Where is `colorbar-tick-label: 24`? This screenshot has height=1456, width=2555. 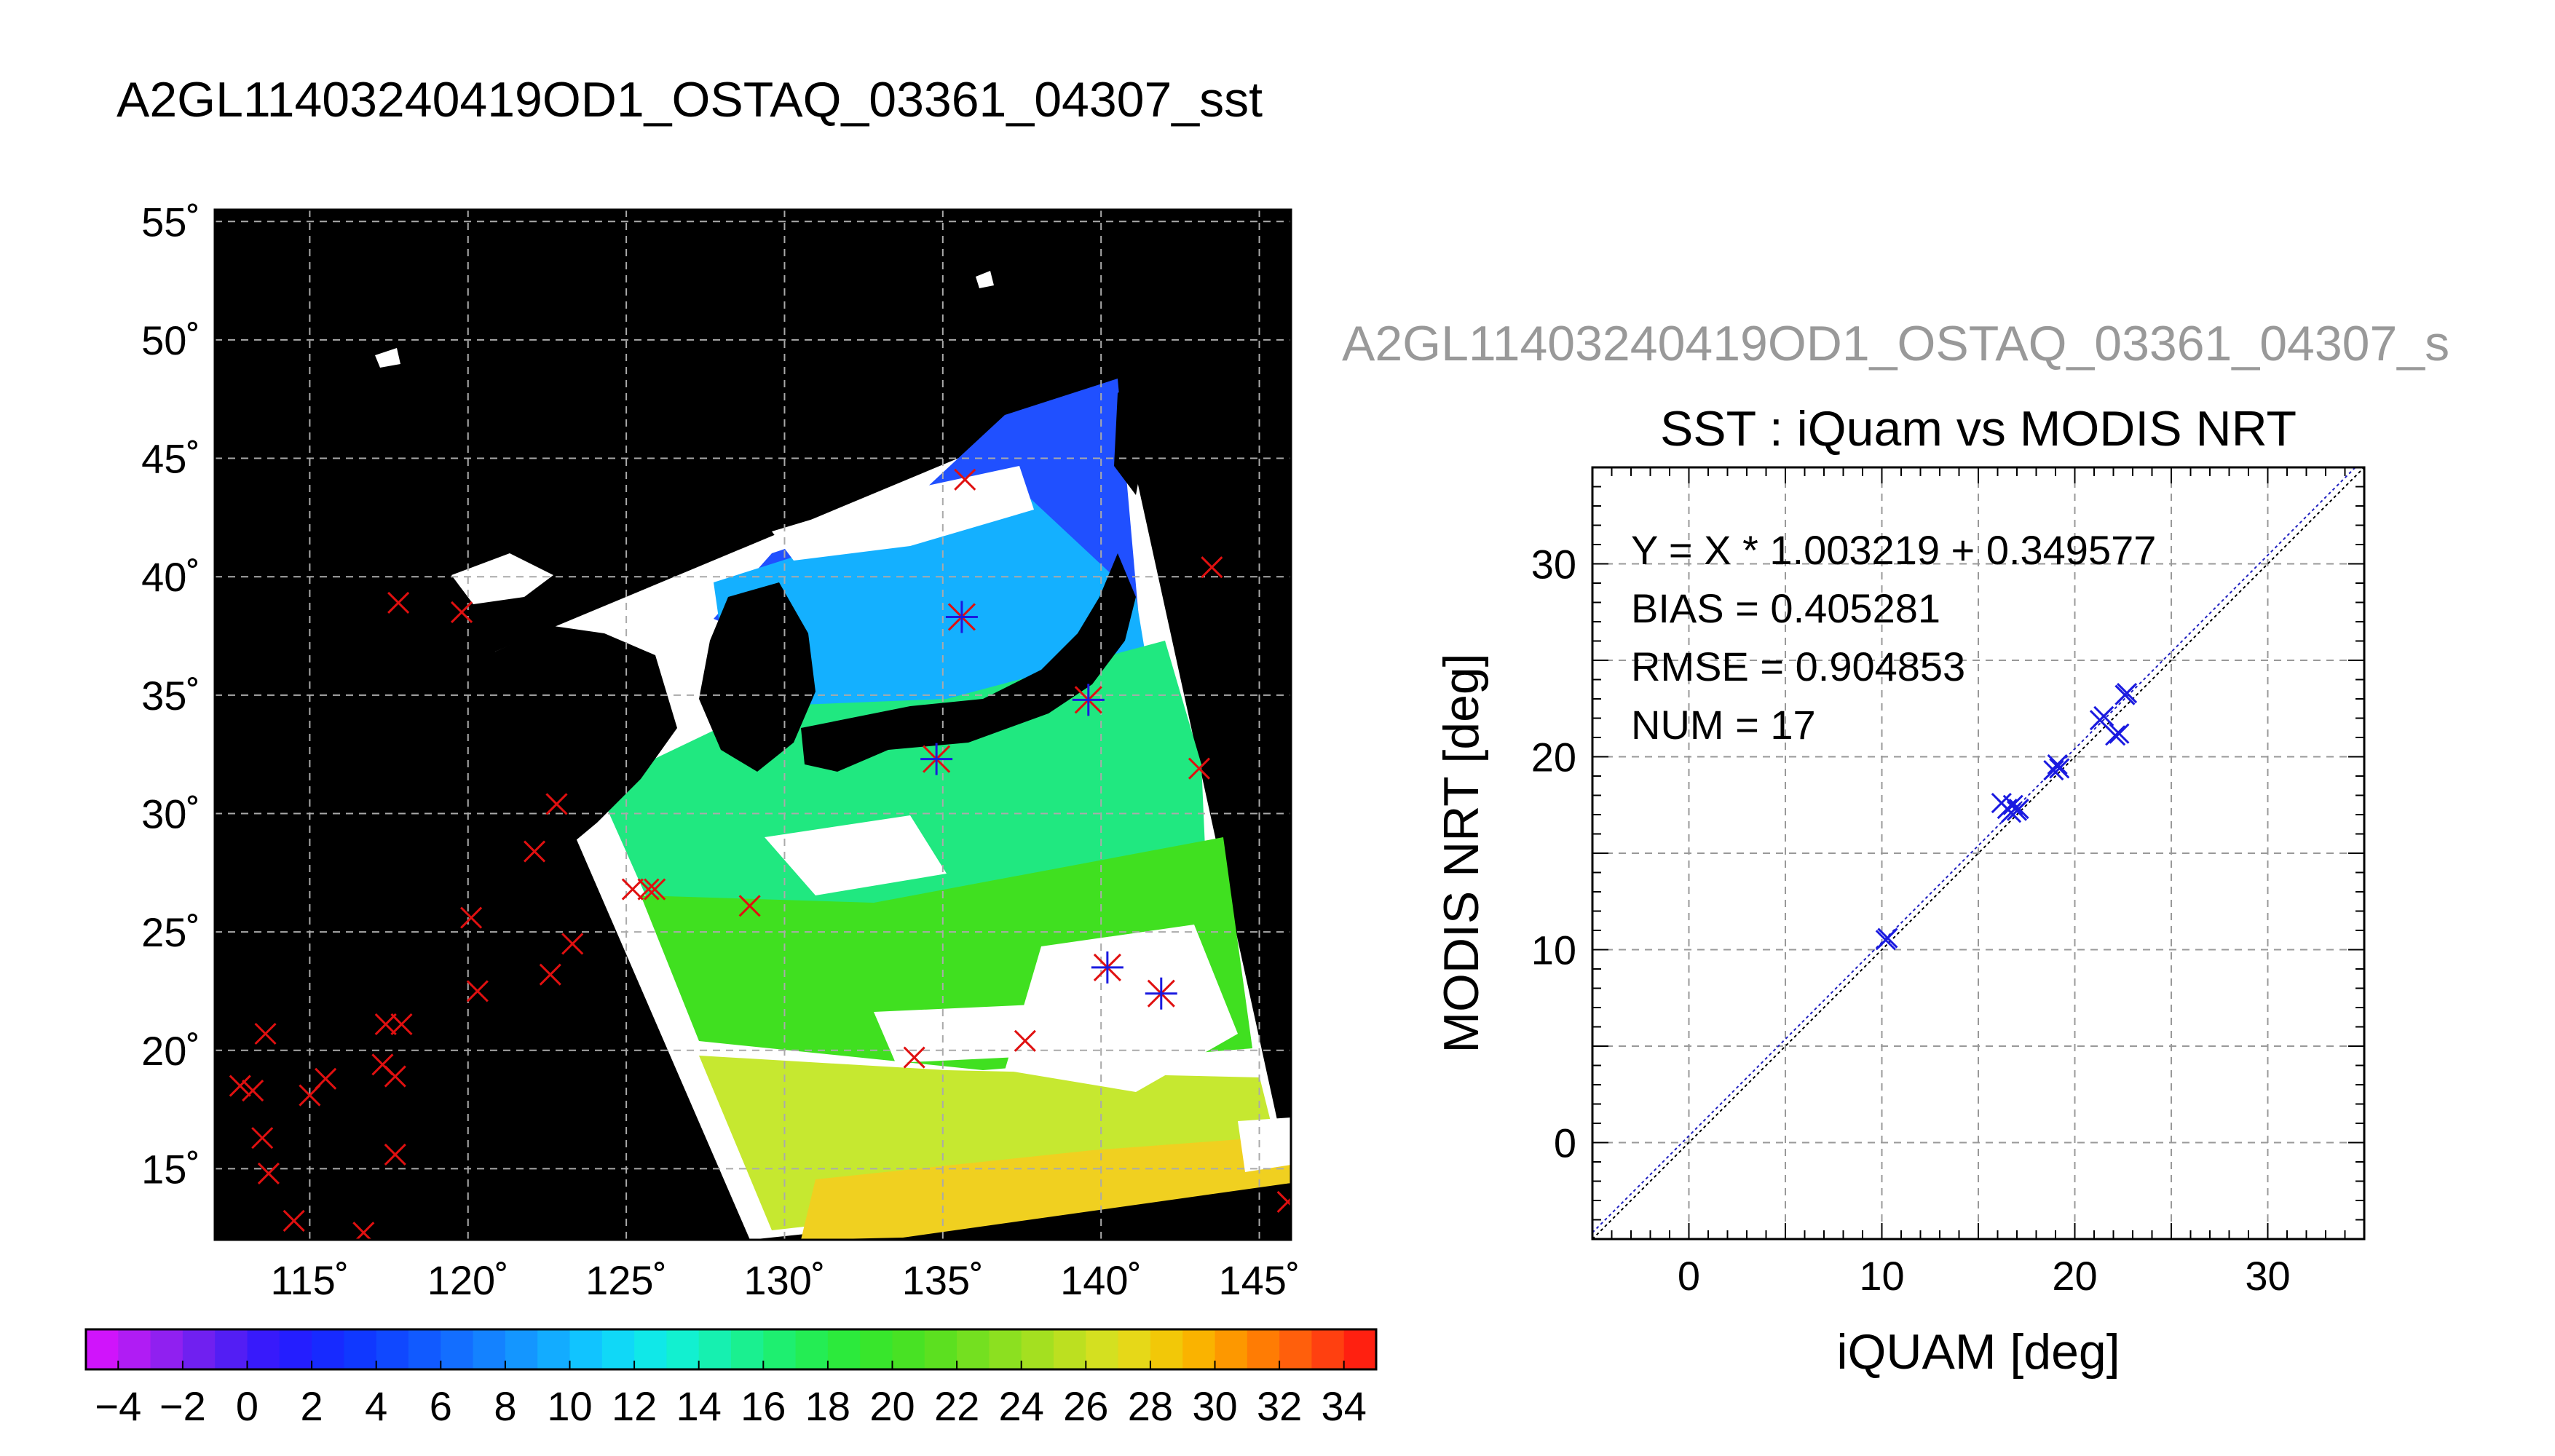 colorbar-tick-label: 24 is located at coordinates (1021, 1406).